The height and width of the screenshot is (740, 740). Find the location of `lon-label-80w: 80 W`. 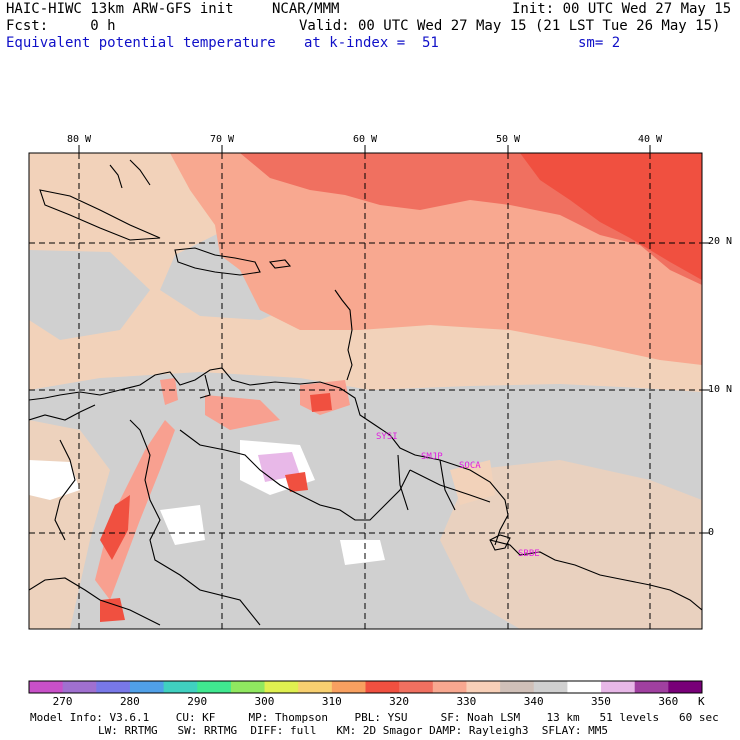

lon-label-80w: 80 W is located at coordinates (79, 139).